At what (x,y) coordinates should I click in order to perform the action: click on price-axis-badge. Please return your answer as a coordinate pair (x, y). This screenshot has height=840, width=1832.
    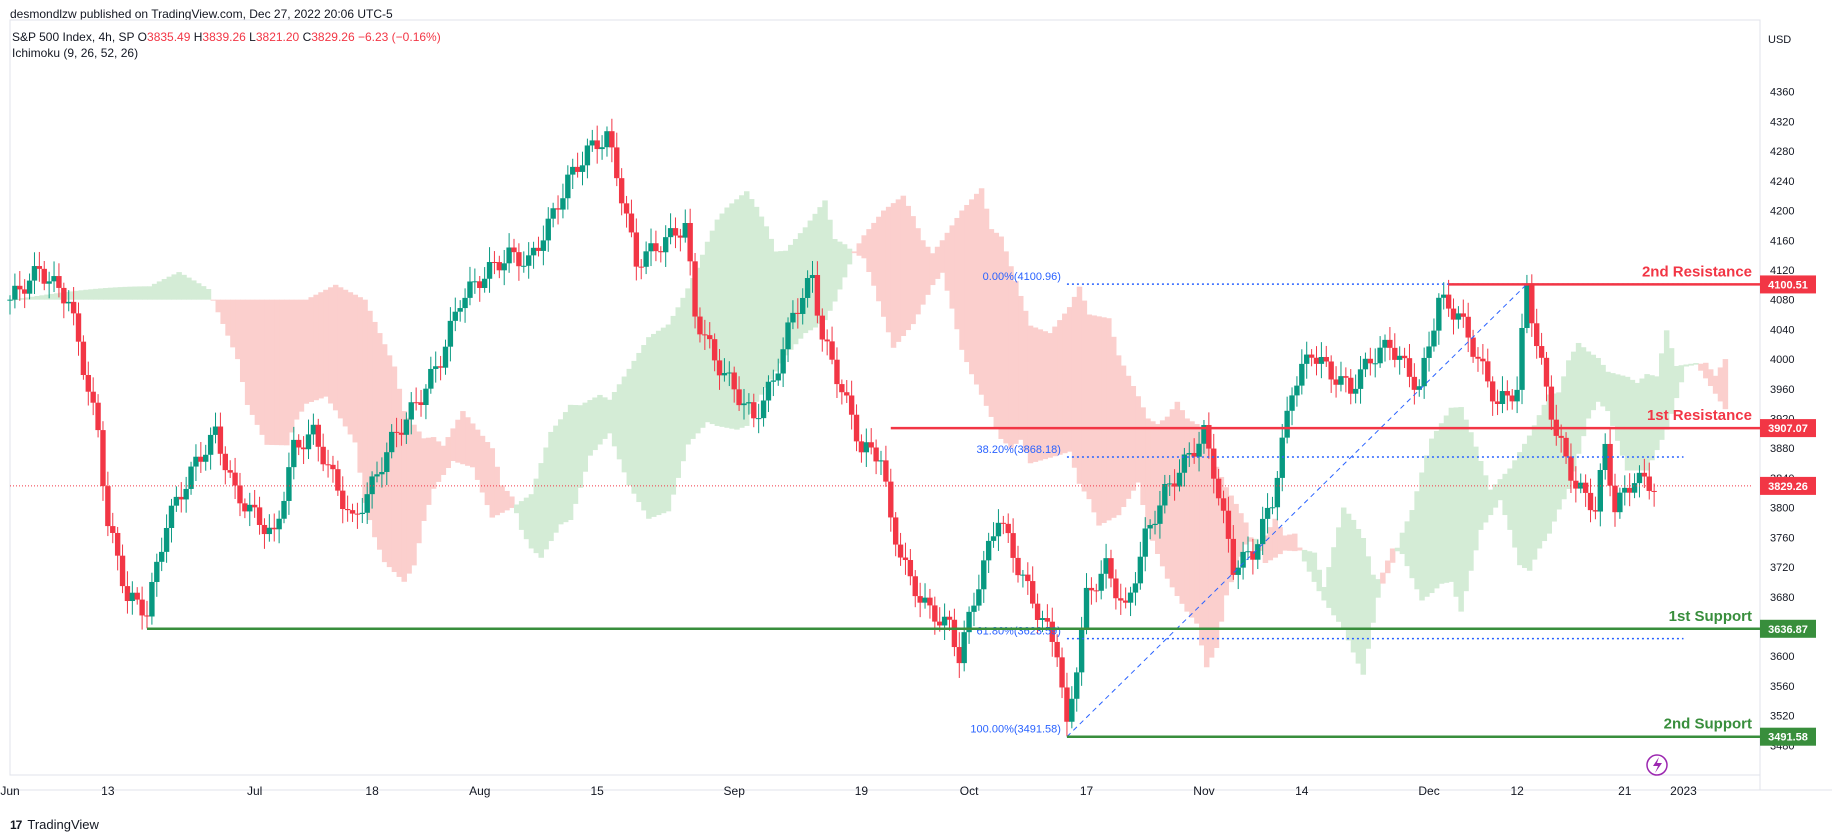
    Looking at the image, I should click on (1788, 736).